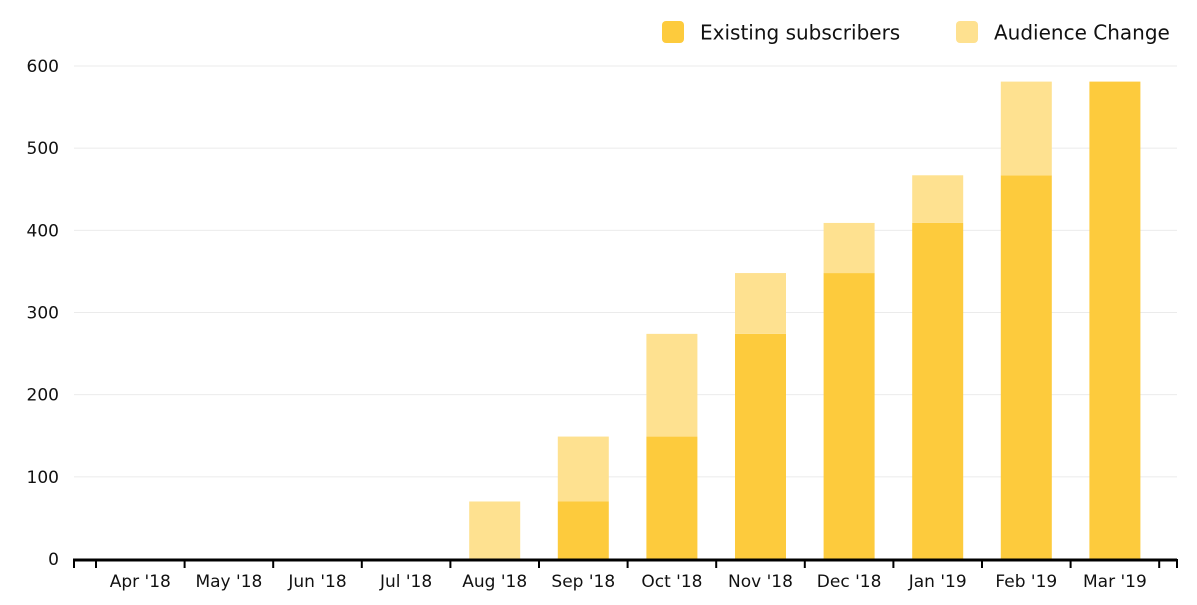  What do you see at coordinates (43, 231) in the screenshot?
I see `y-tick-label: 400` at bounding box center [43, 231].